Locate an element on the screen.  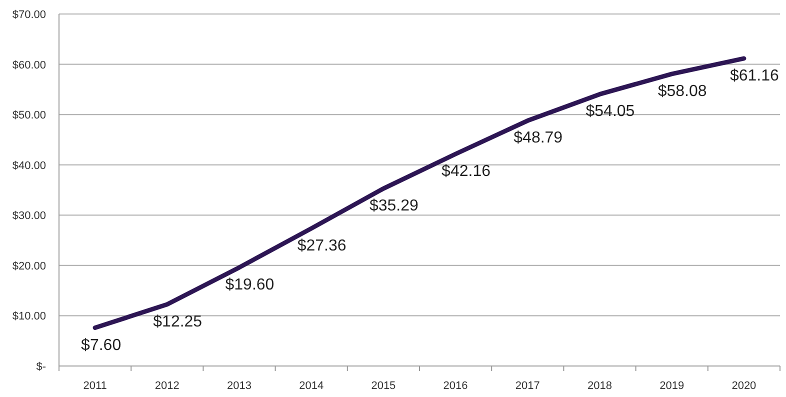
data-label: $7.60 is located at coordinates (101, 345).